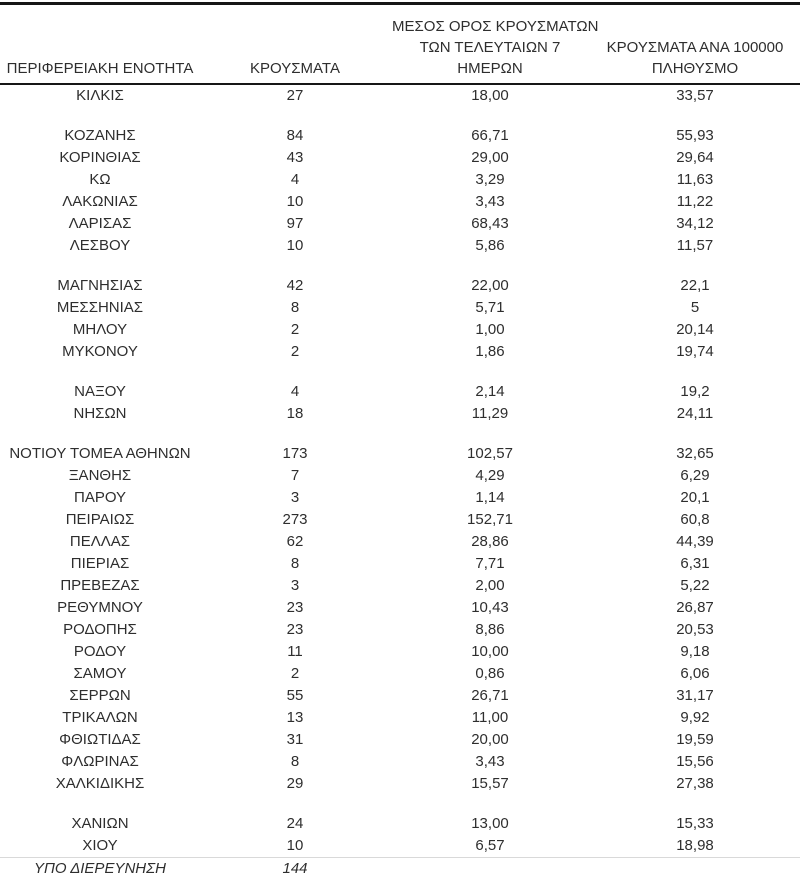  I want to click on avg7-cell: 0,86, so click(490, 673).